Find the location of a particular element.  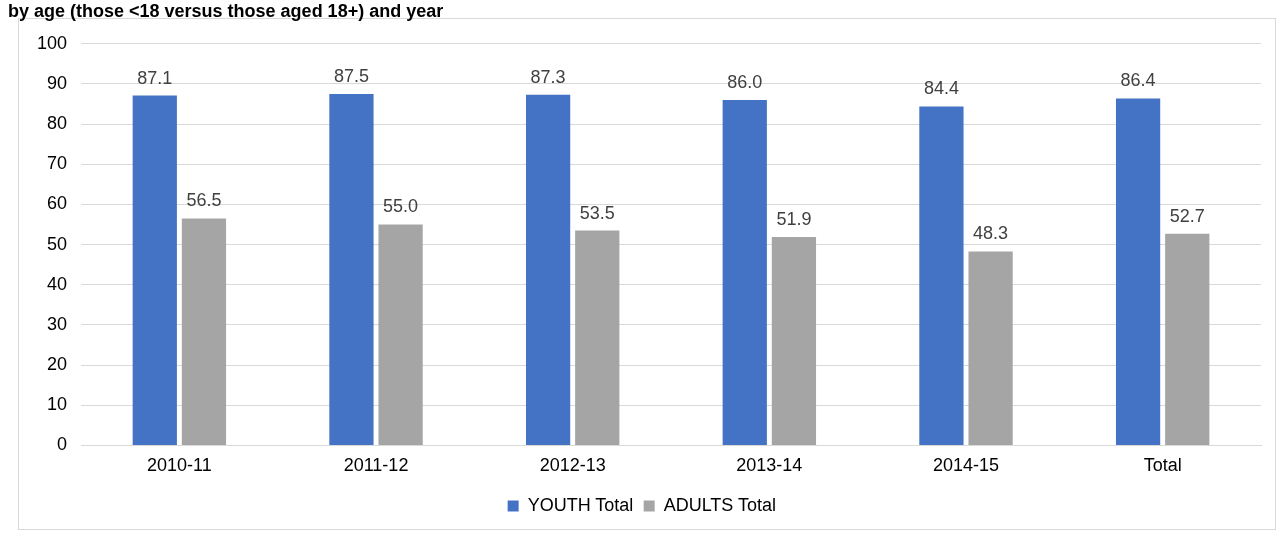

y-tick-label: 50 is located at coordinates (57, 243).